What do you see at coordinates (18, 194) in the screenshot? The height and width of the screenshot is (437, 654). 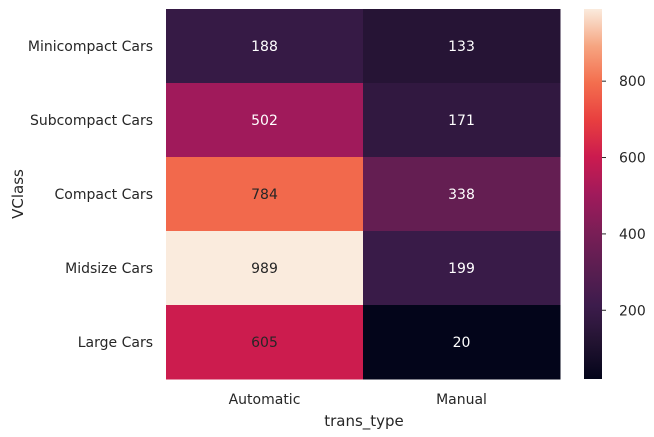 I see `y-axis-label: VClass` at bounding box center [18, 194].